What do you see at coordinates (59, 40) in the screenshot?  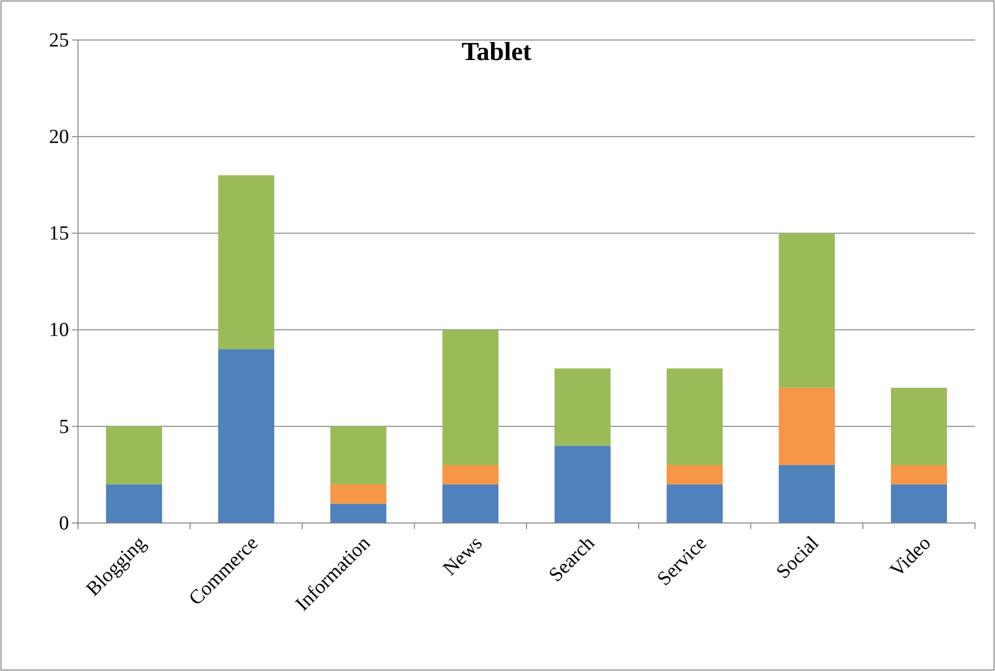 I see `y-tick-label: 25` at bounding box center [59, 40].